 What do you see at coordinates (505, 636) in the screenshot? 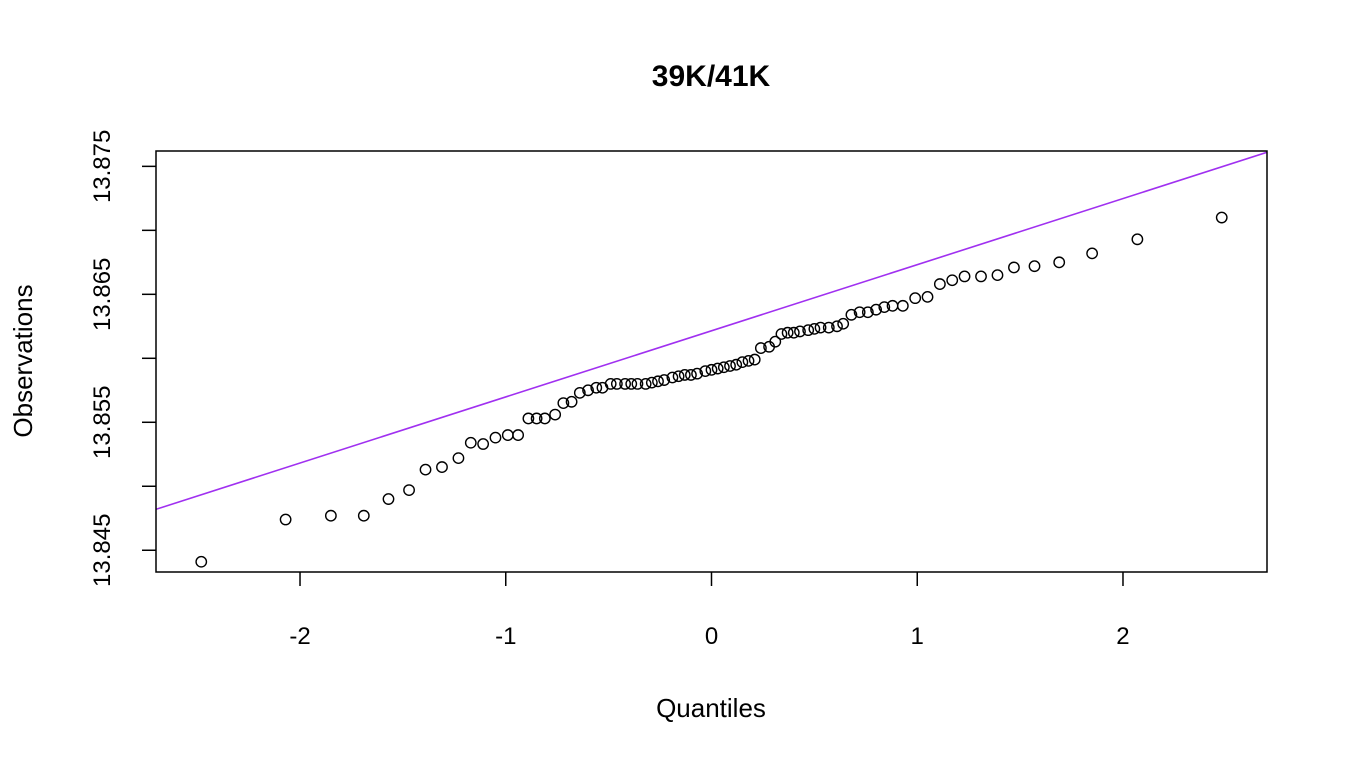
I see `x-tick-label: -1` at bounding box center [505, 636].